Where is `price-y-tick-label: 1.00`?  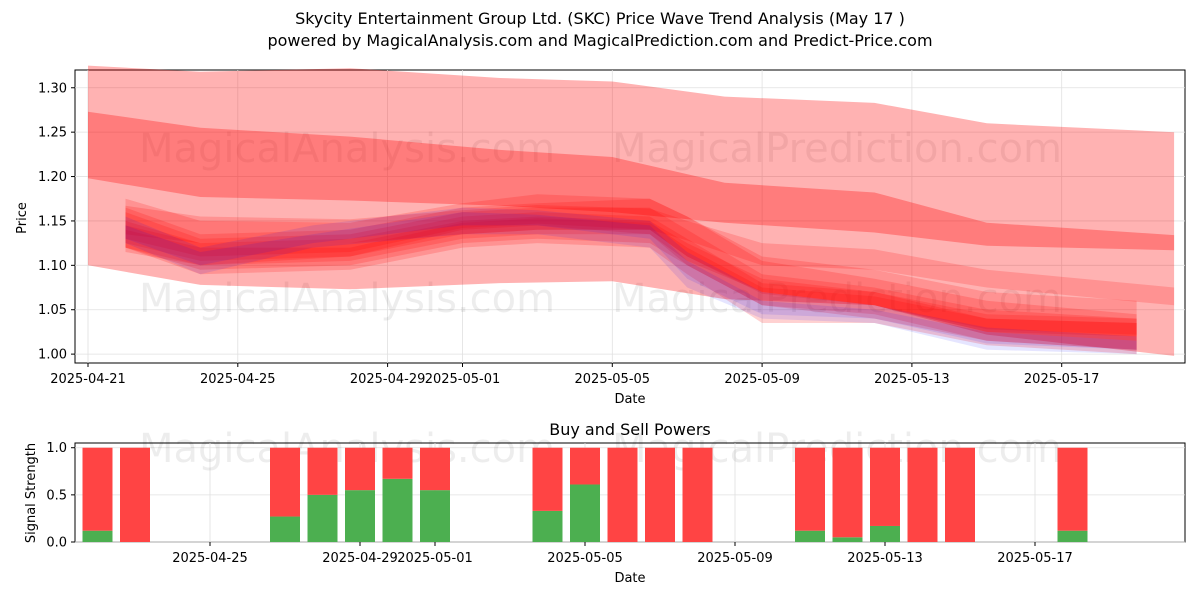
price-y-tick-label: 1.00 is located at coordinates (52, 355).